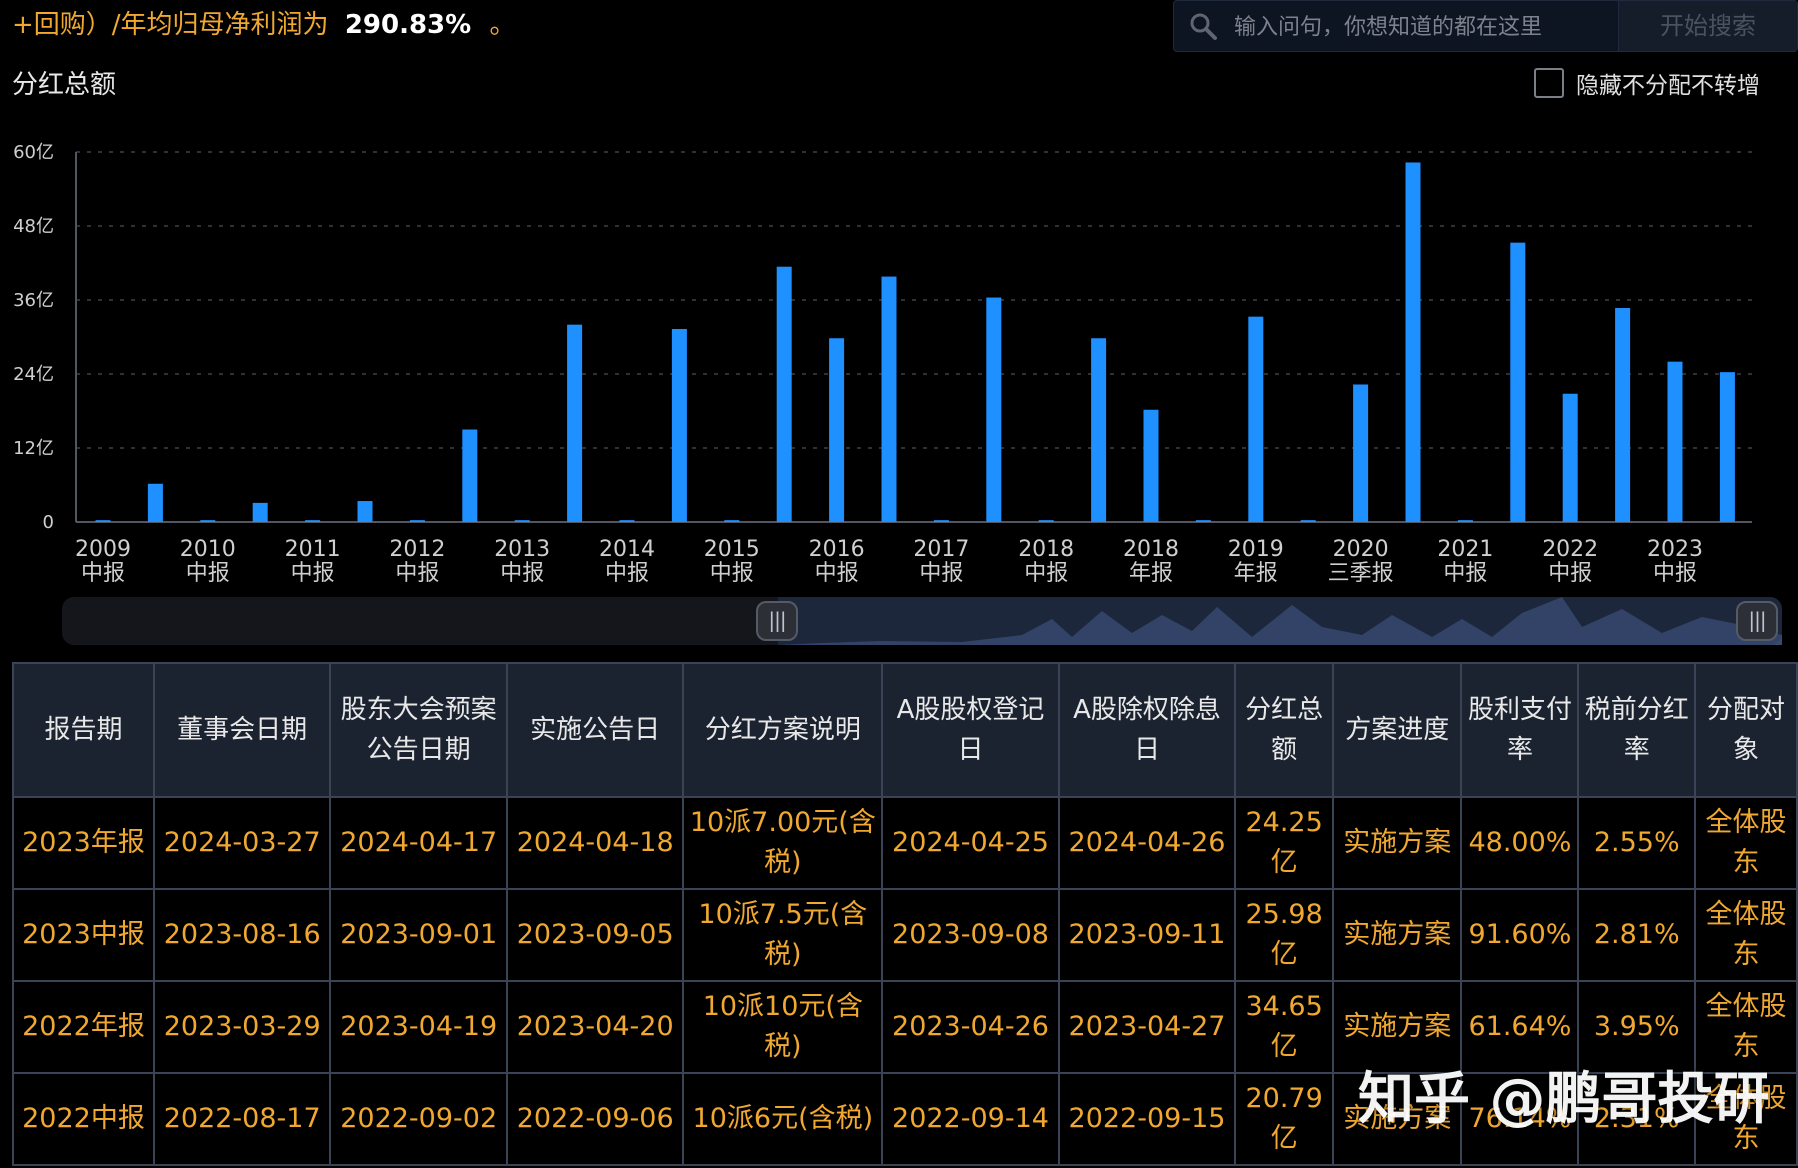  I want to click on x-tick-year: 2015, so click(732, 549).